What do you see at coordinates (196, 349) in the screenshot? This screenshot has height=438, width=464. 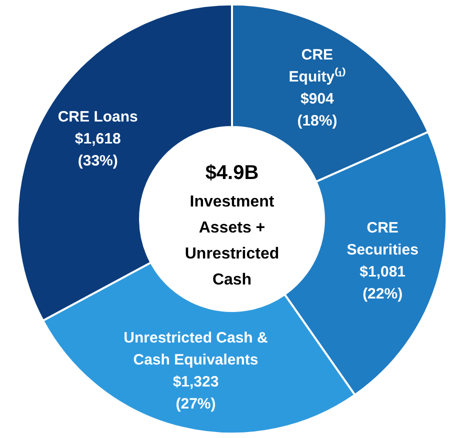 I see `slice-label: Unrestricted Cash & Cash Equivalents` at bounding box center [196, 349].